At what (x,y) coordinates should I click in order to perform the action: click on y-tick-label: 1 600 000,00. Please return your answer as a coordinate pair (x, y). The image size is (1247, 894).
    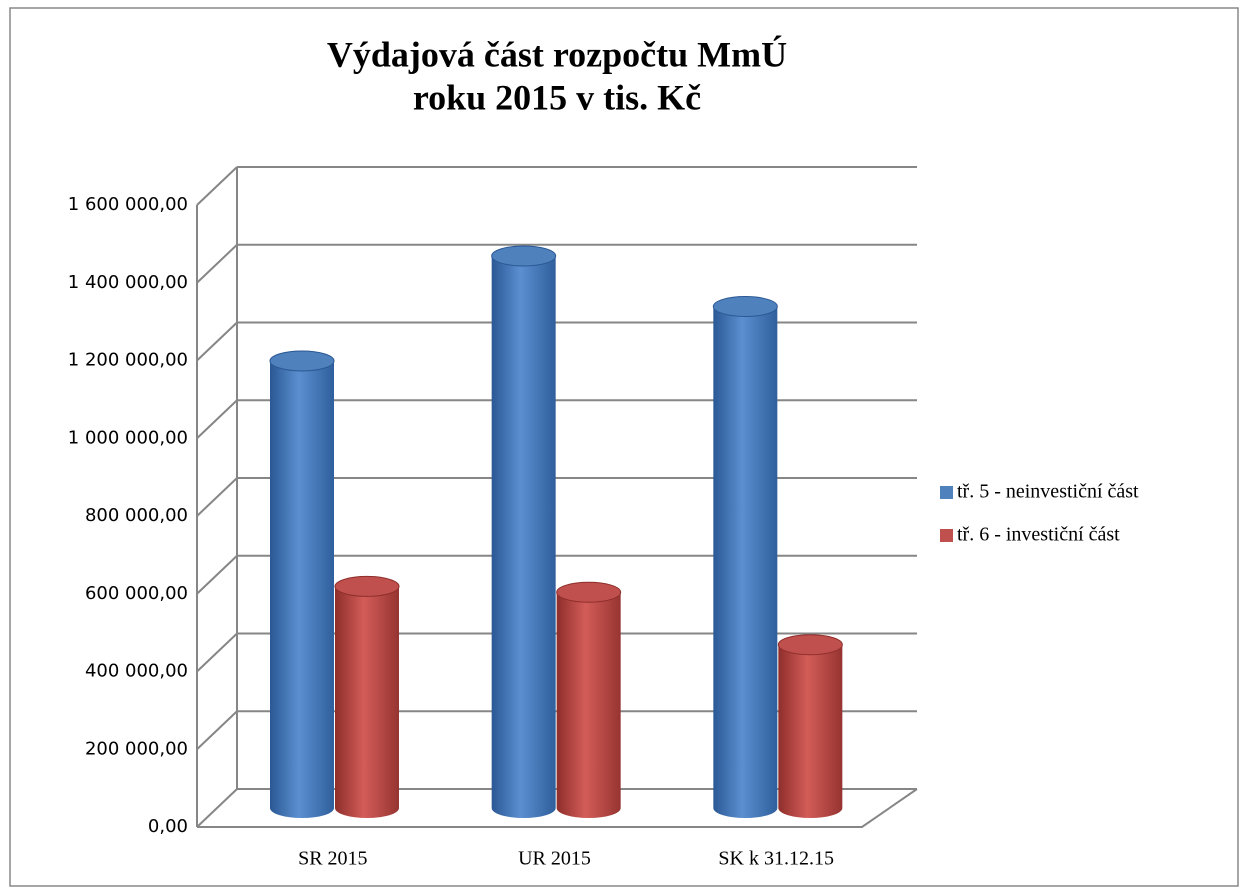
    Looking at the image, I should click on (128, 204).